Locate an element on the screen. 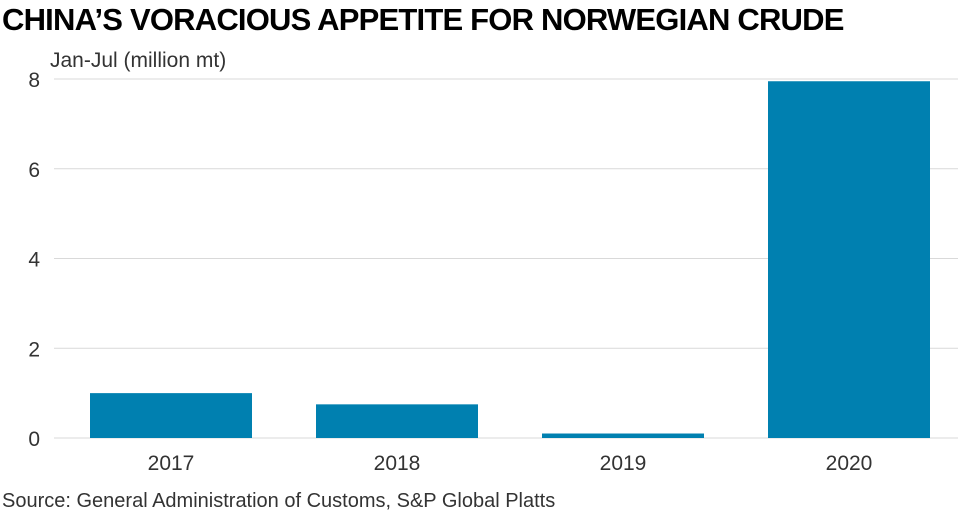 This screenshot has height=517, width=980. bar-2018 is located at coordinates (397, 421).